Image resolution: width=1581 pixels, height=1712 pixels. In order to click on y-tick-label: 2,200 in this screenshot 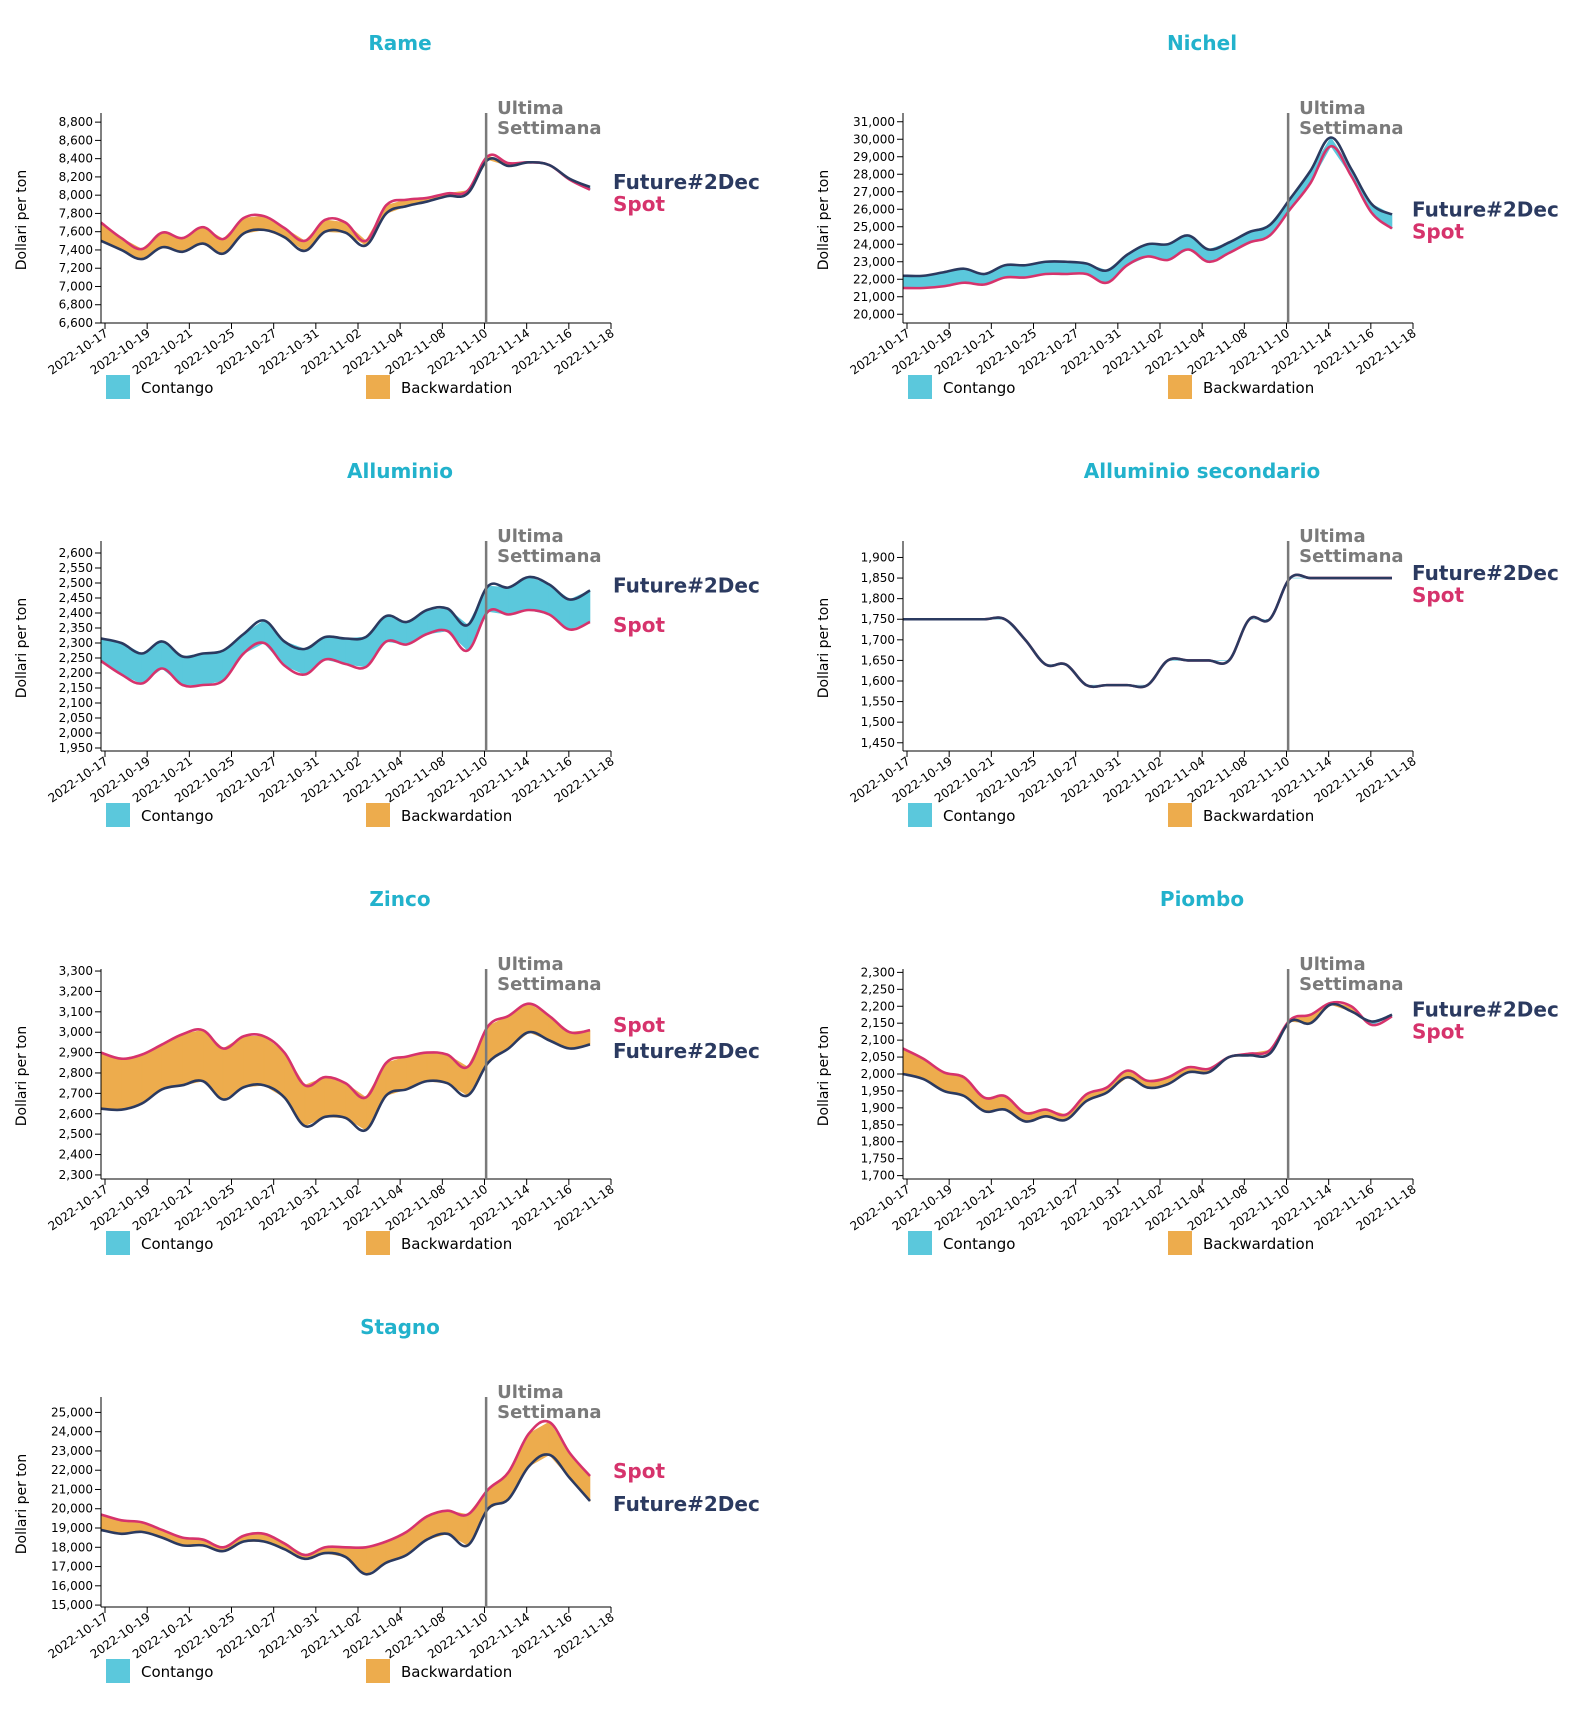, I will do `click(76, 673)`.